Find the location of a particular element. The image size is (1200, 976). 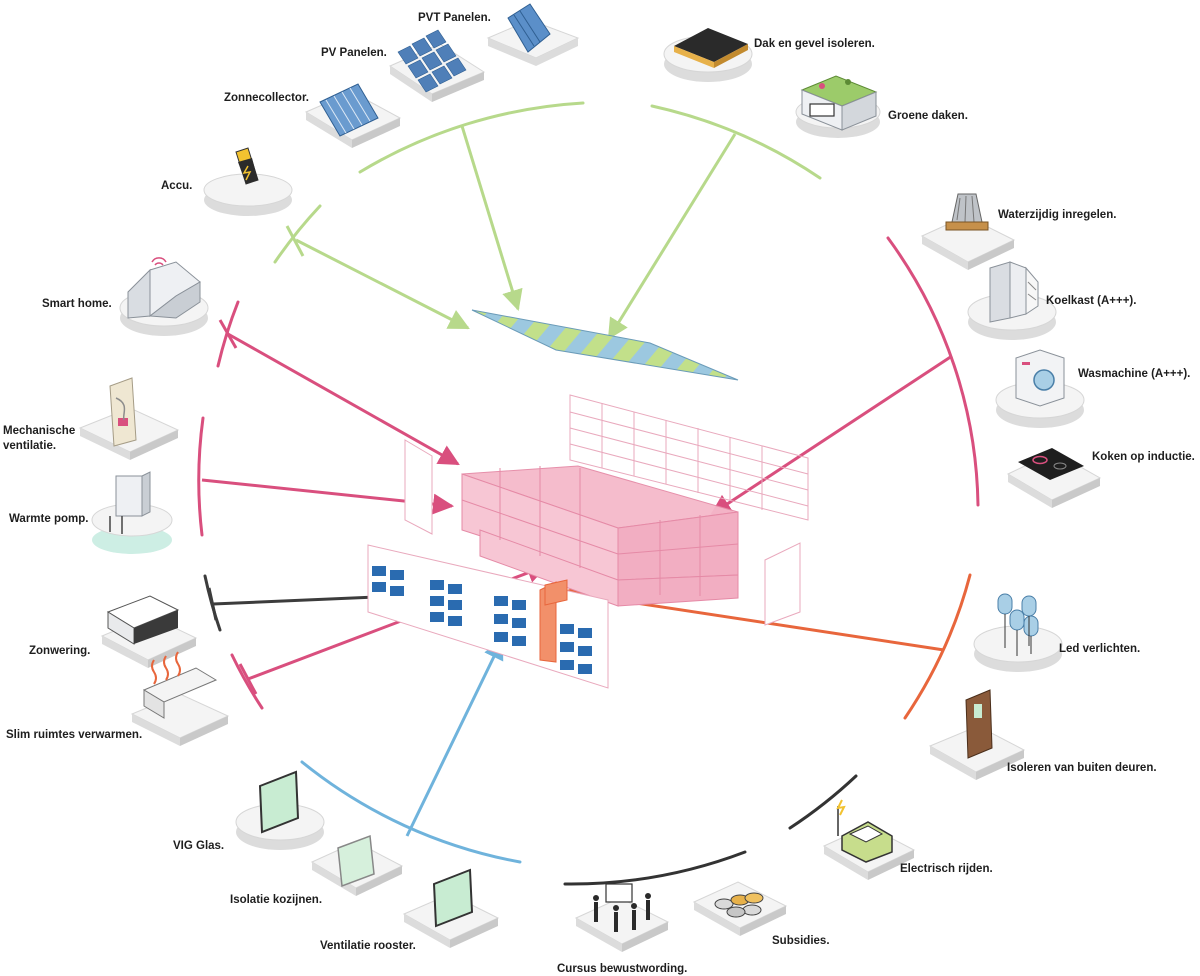

arc-energy-tail is located at coordinates (297, 234).